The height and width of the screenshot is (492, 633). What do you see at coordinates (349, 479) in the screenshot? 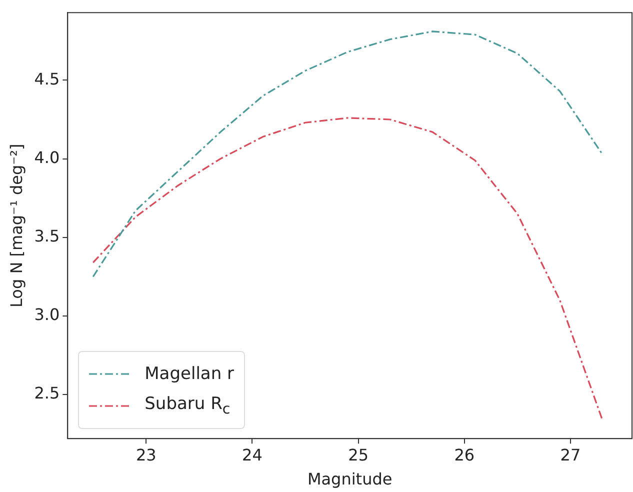
I see `x-axis-title: Magnitude` at bounding box center [349, 479].